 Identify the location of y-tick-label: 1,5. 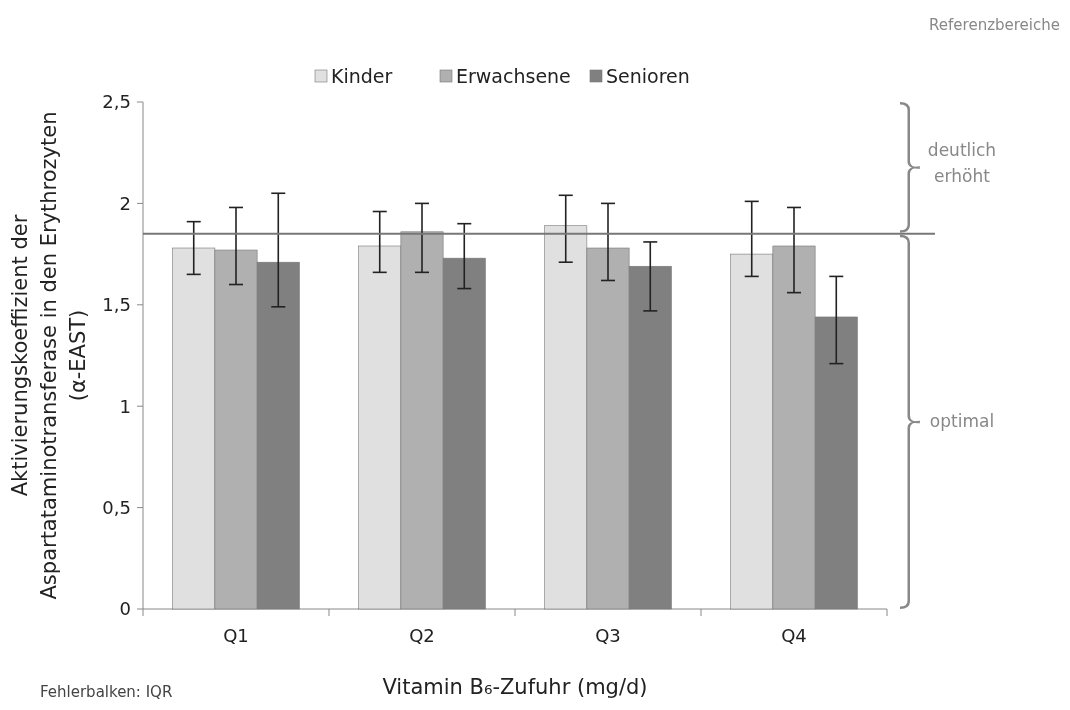
(116, 305).